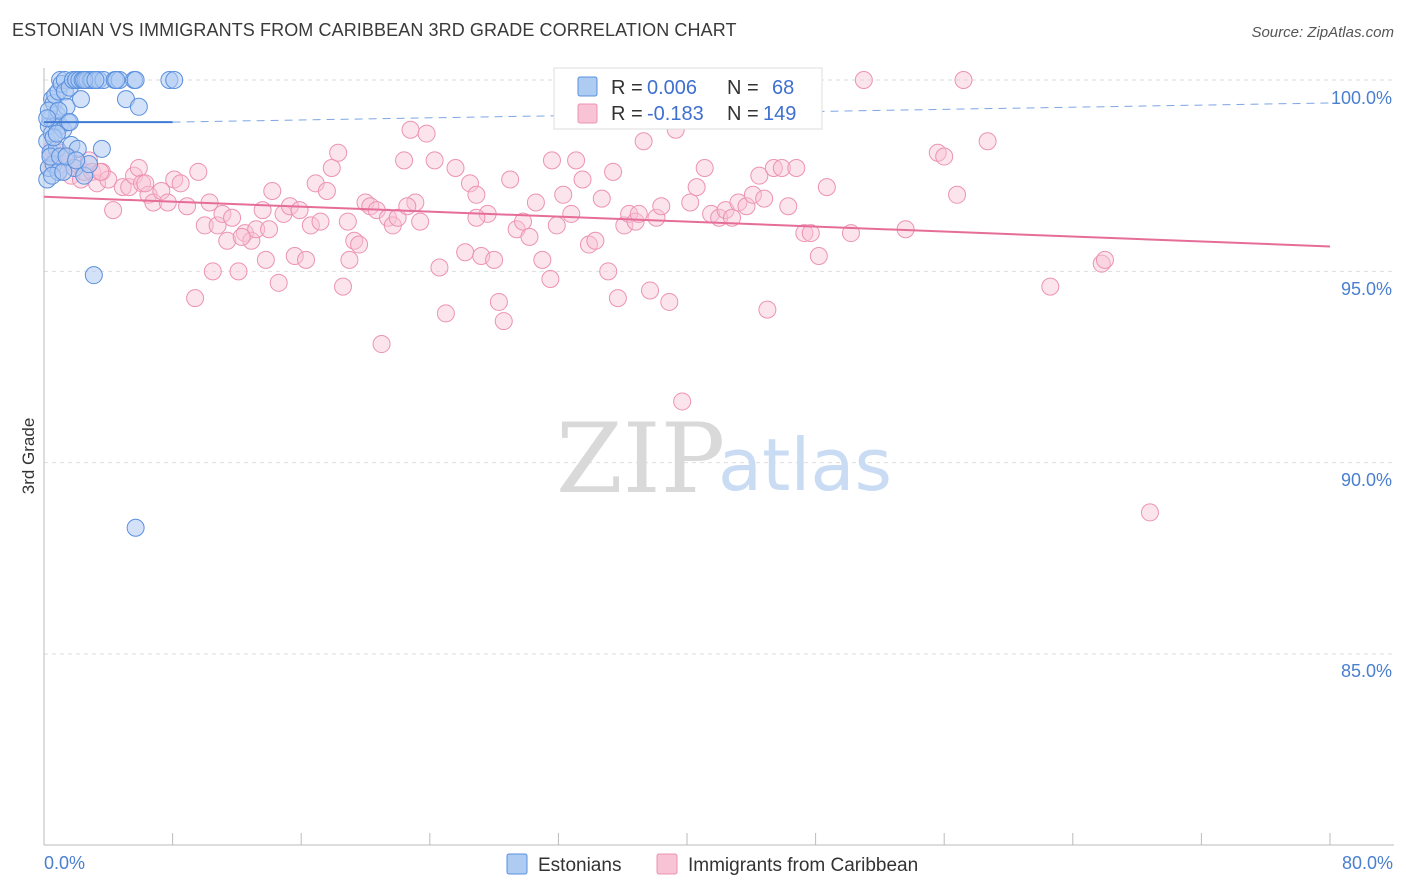  What do you see at coordinates (783, 88) in the screenshot?
I see `legend-n-value-estonians: 68` at bounding box center [783, 88].